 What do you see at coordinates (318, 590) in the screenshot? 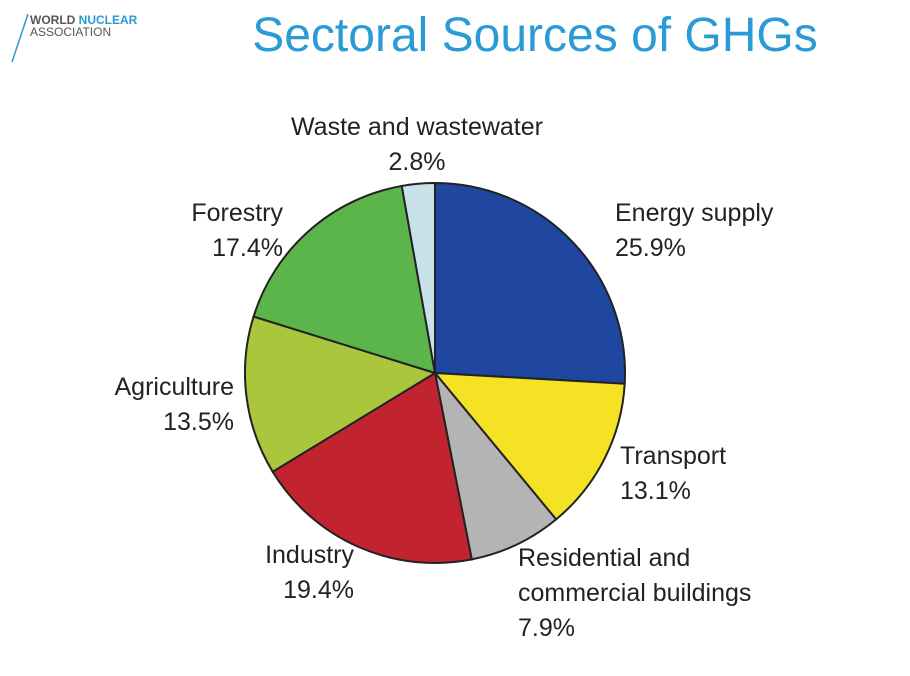
I see `value-label: 19.4%` at bounding box center [318, 590].